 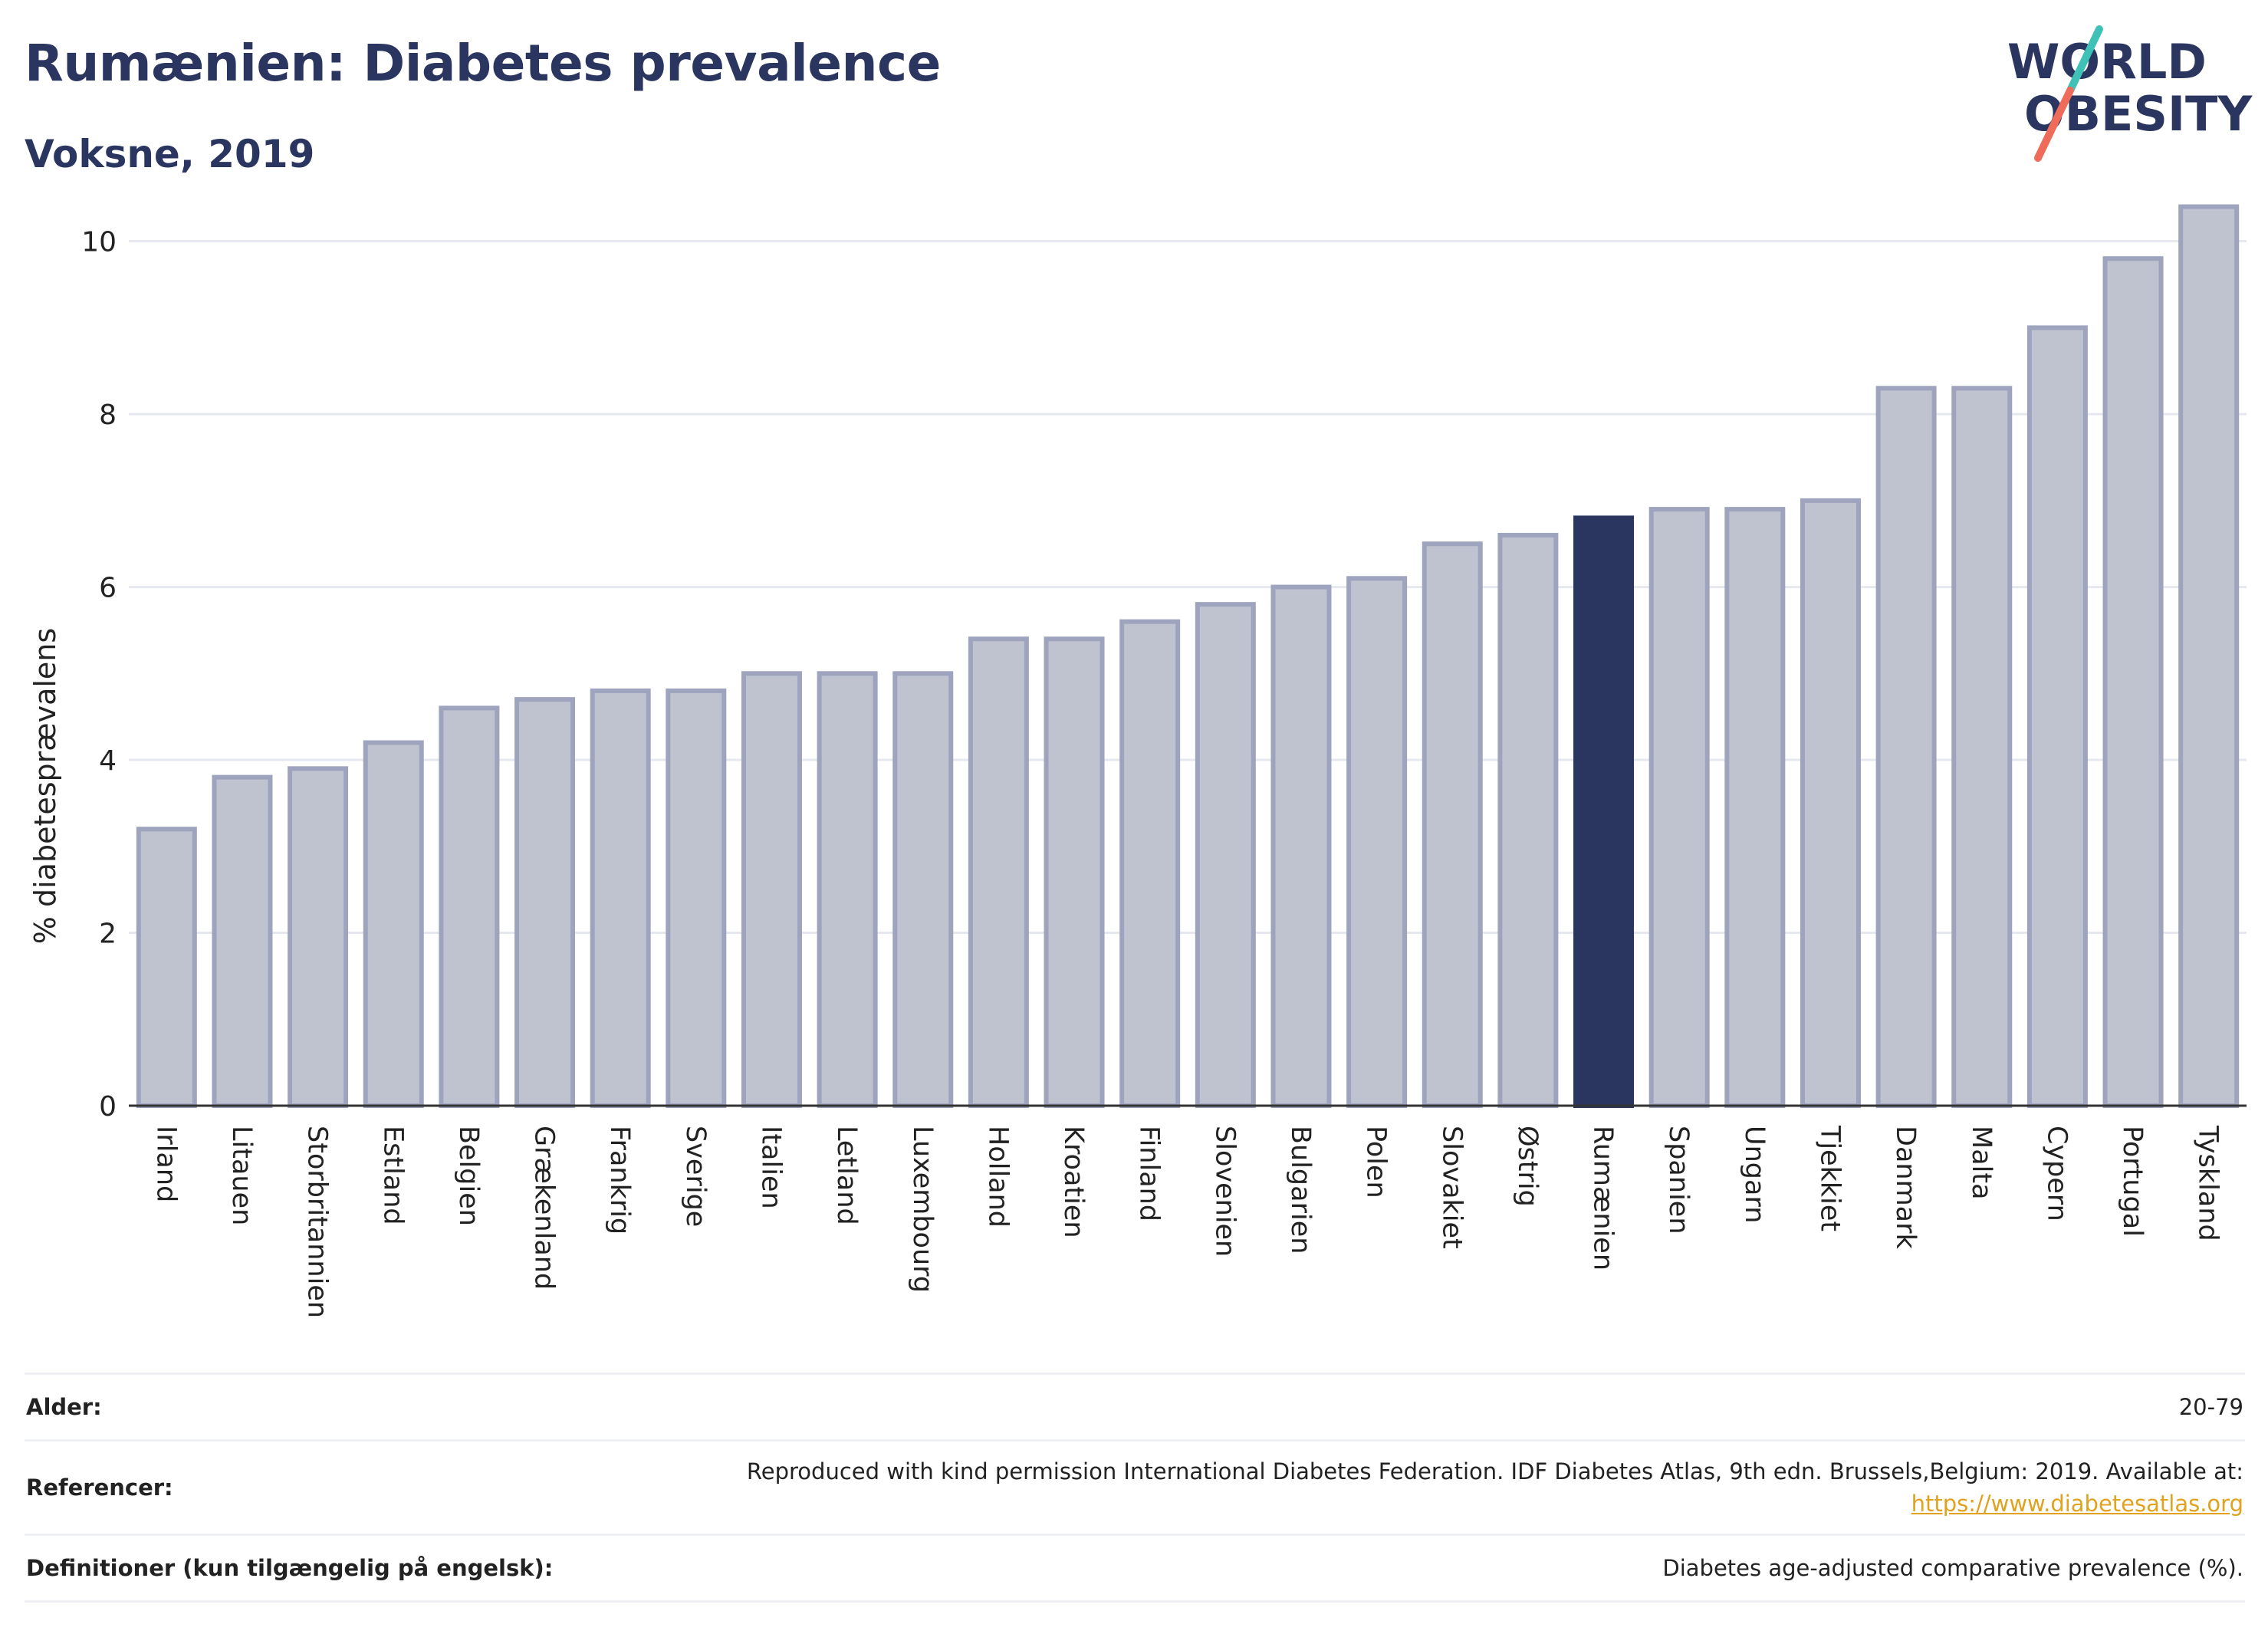 I want to click on y-axis-label: % diabetesprævalens, so click(x=45, y=786).